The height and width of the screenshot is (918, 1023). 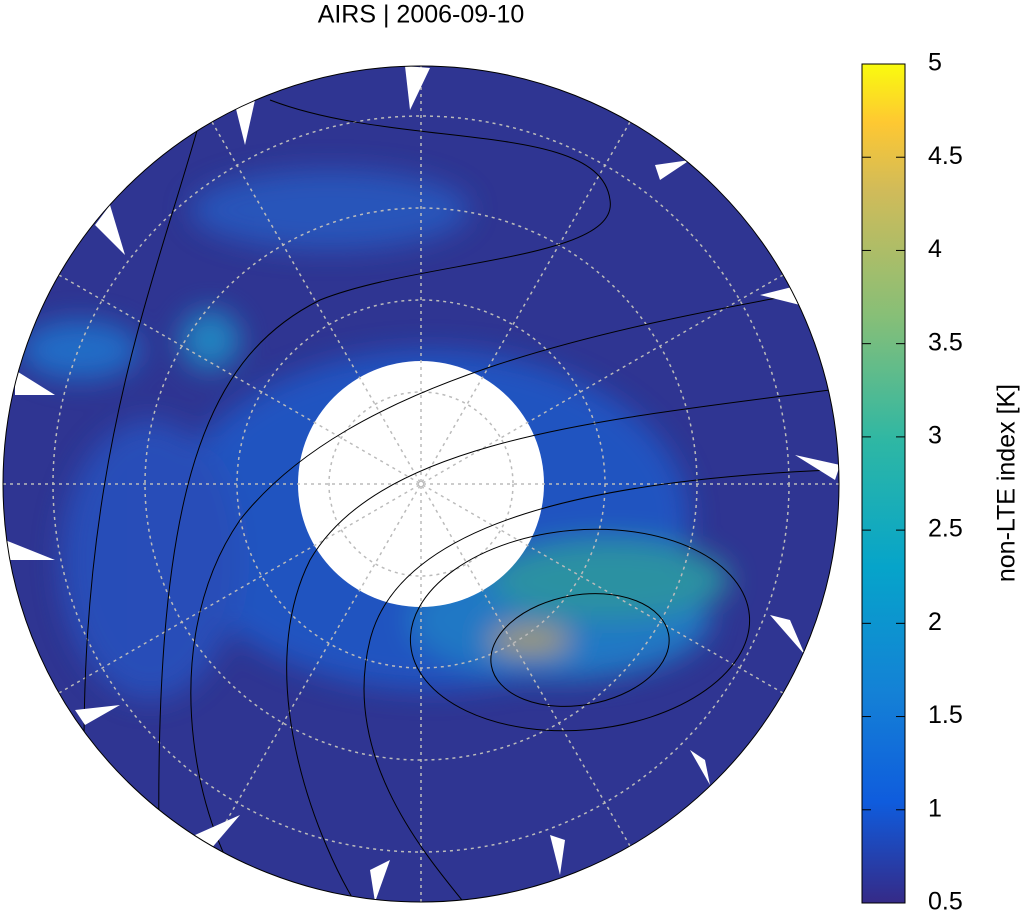 What do you see at coordinates (935, 808) in the screenshot?
I see `tick-label: 1` at bounding box center [935, 808].